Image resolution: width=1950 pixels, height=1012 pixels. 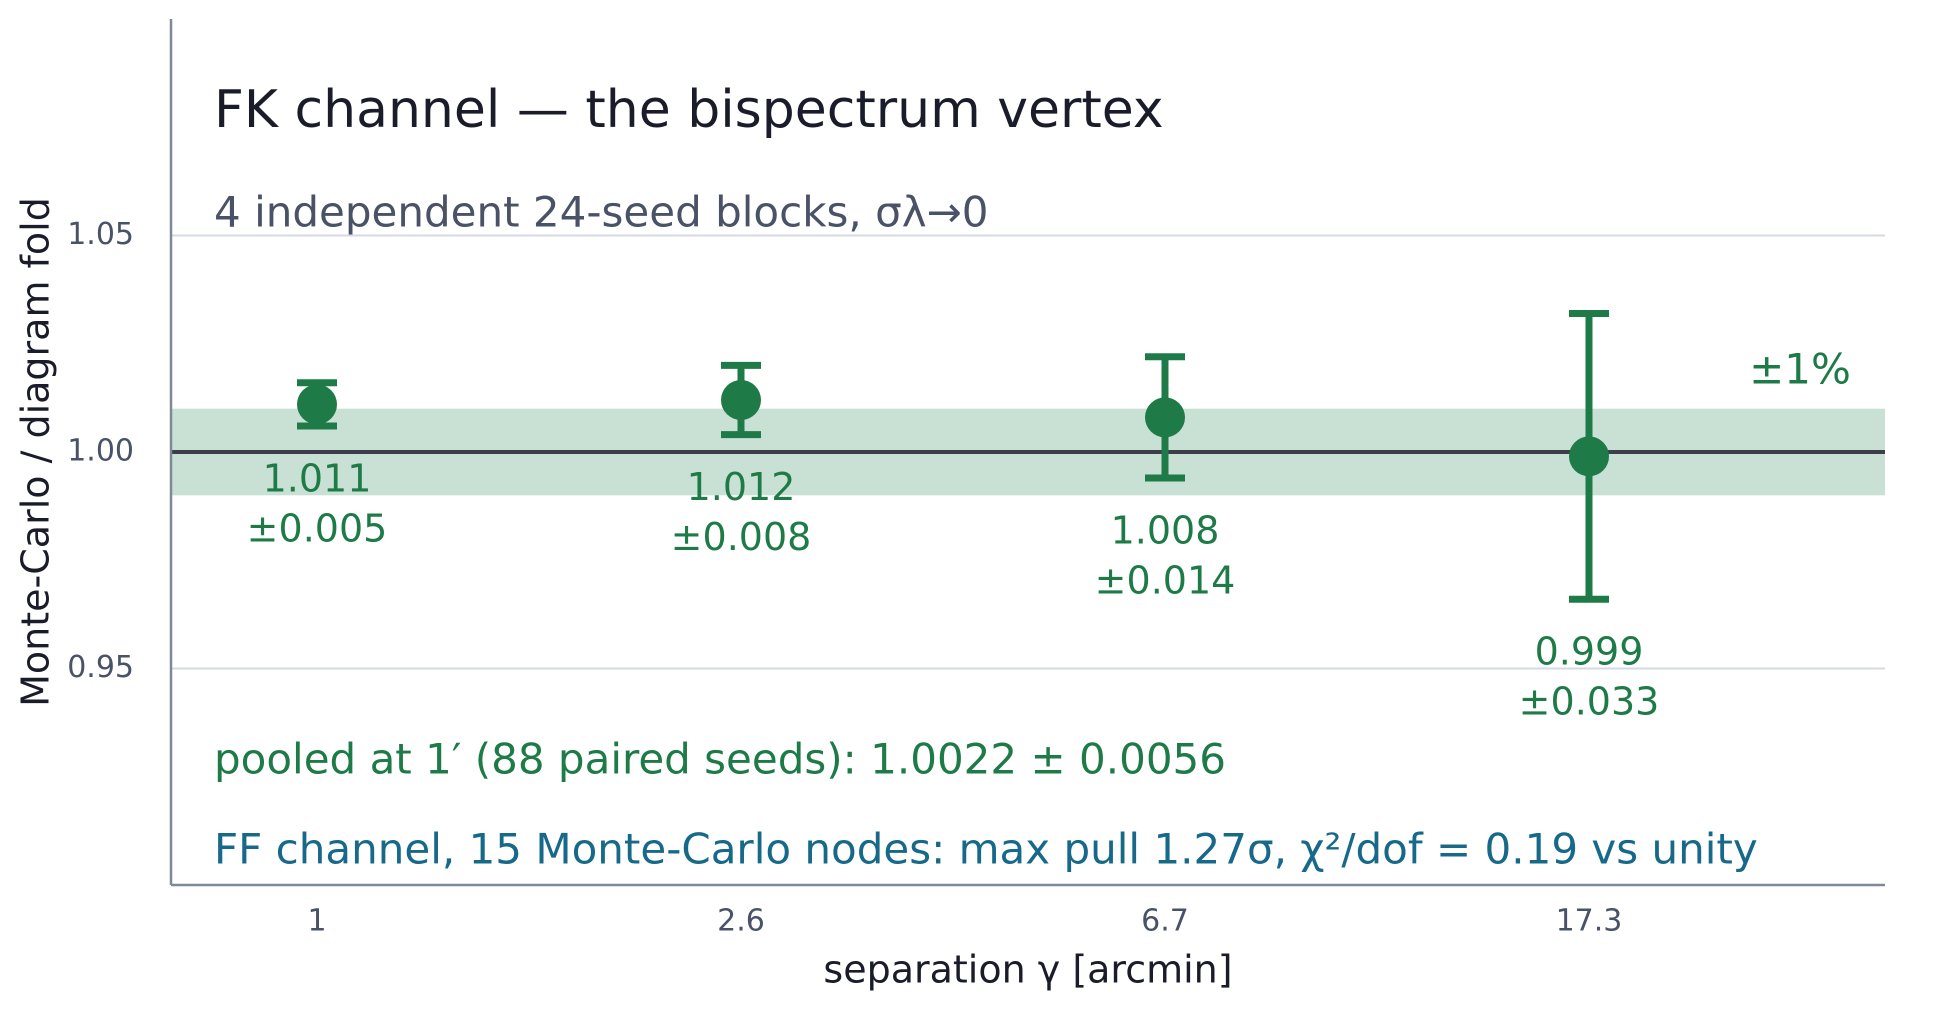 I want to click on value-label: 1.008, so click(x=1165, y=530).